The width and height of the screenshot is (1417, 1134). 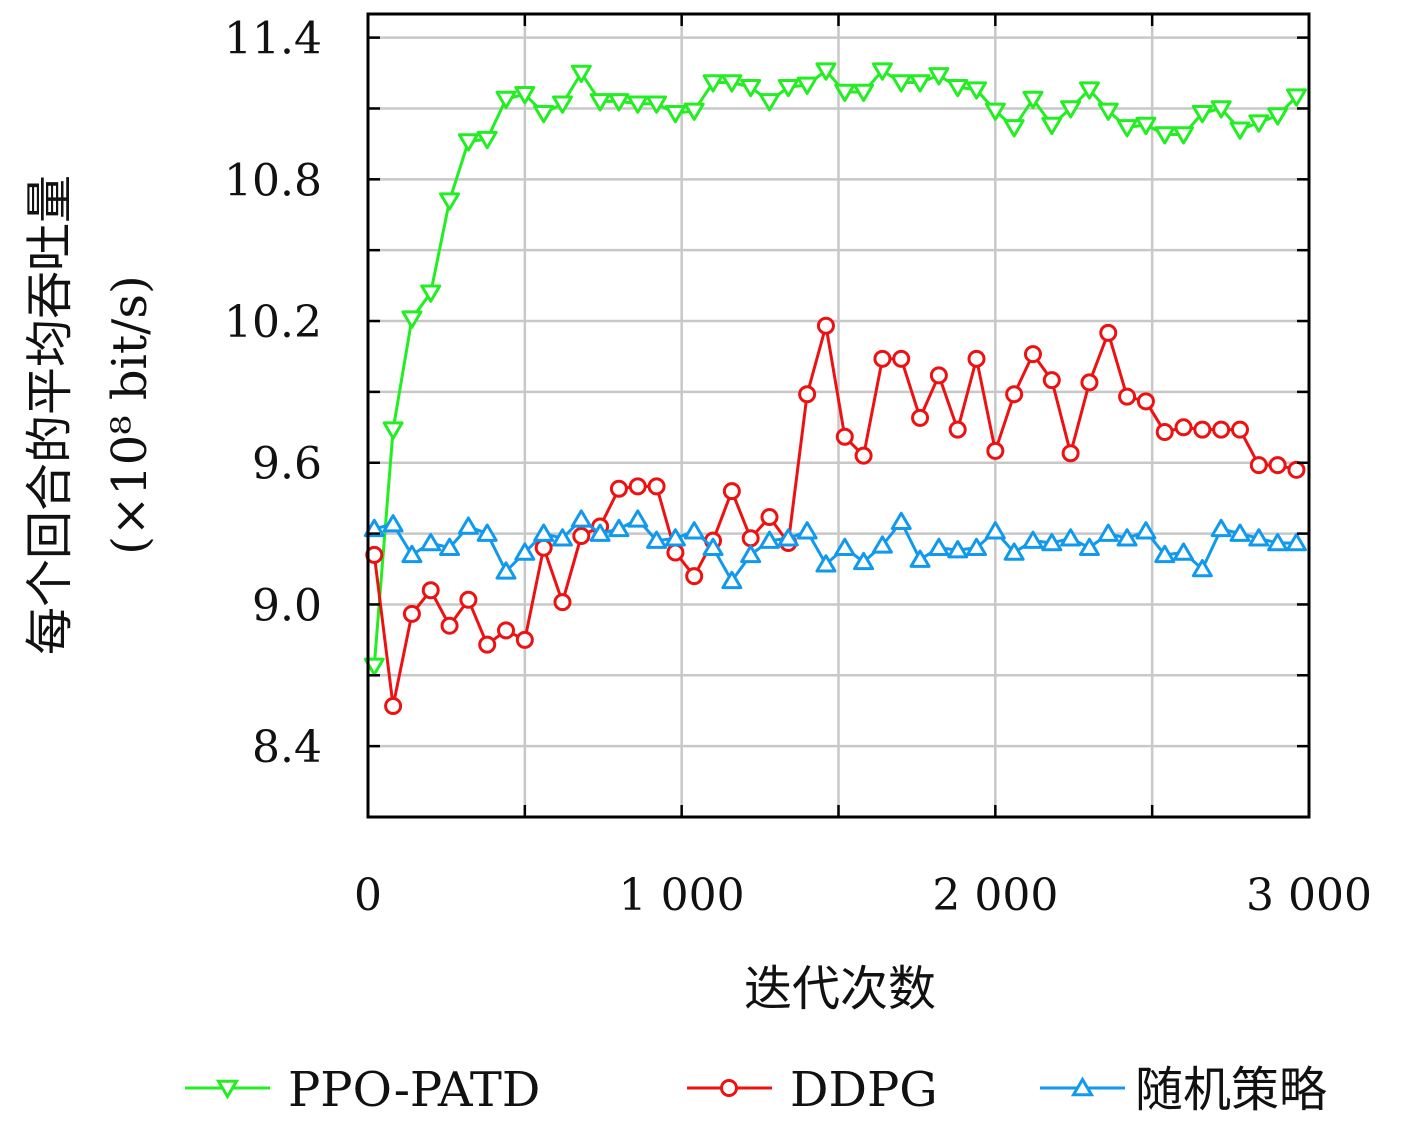 I want to click on legend-entry-random-policy: 随机策略, so click(x=1183, y=1090).